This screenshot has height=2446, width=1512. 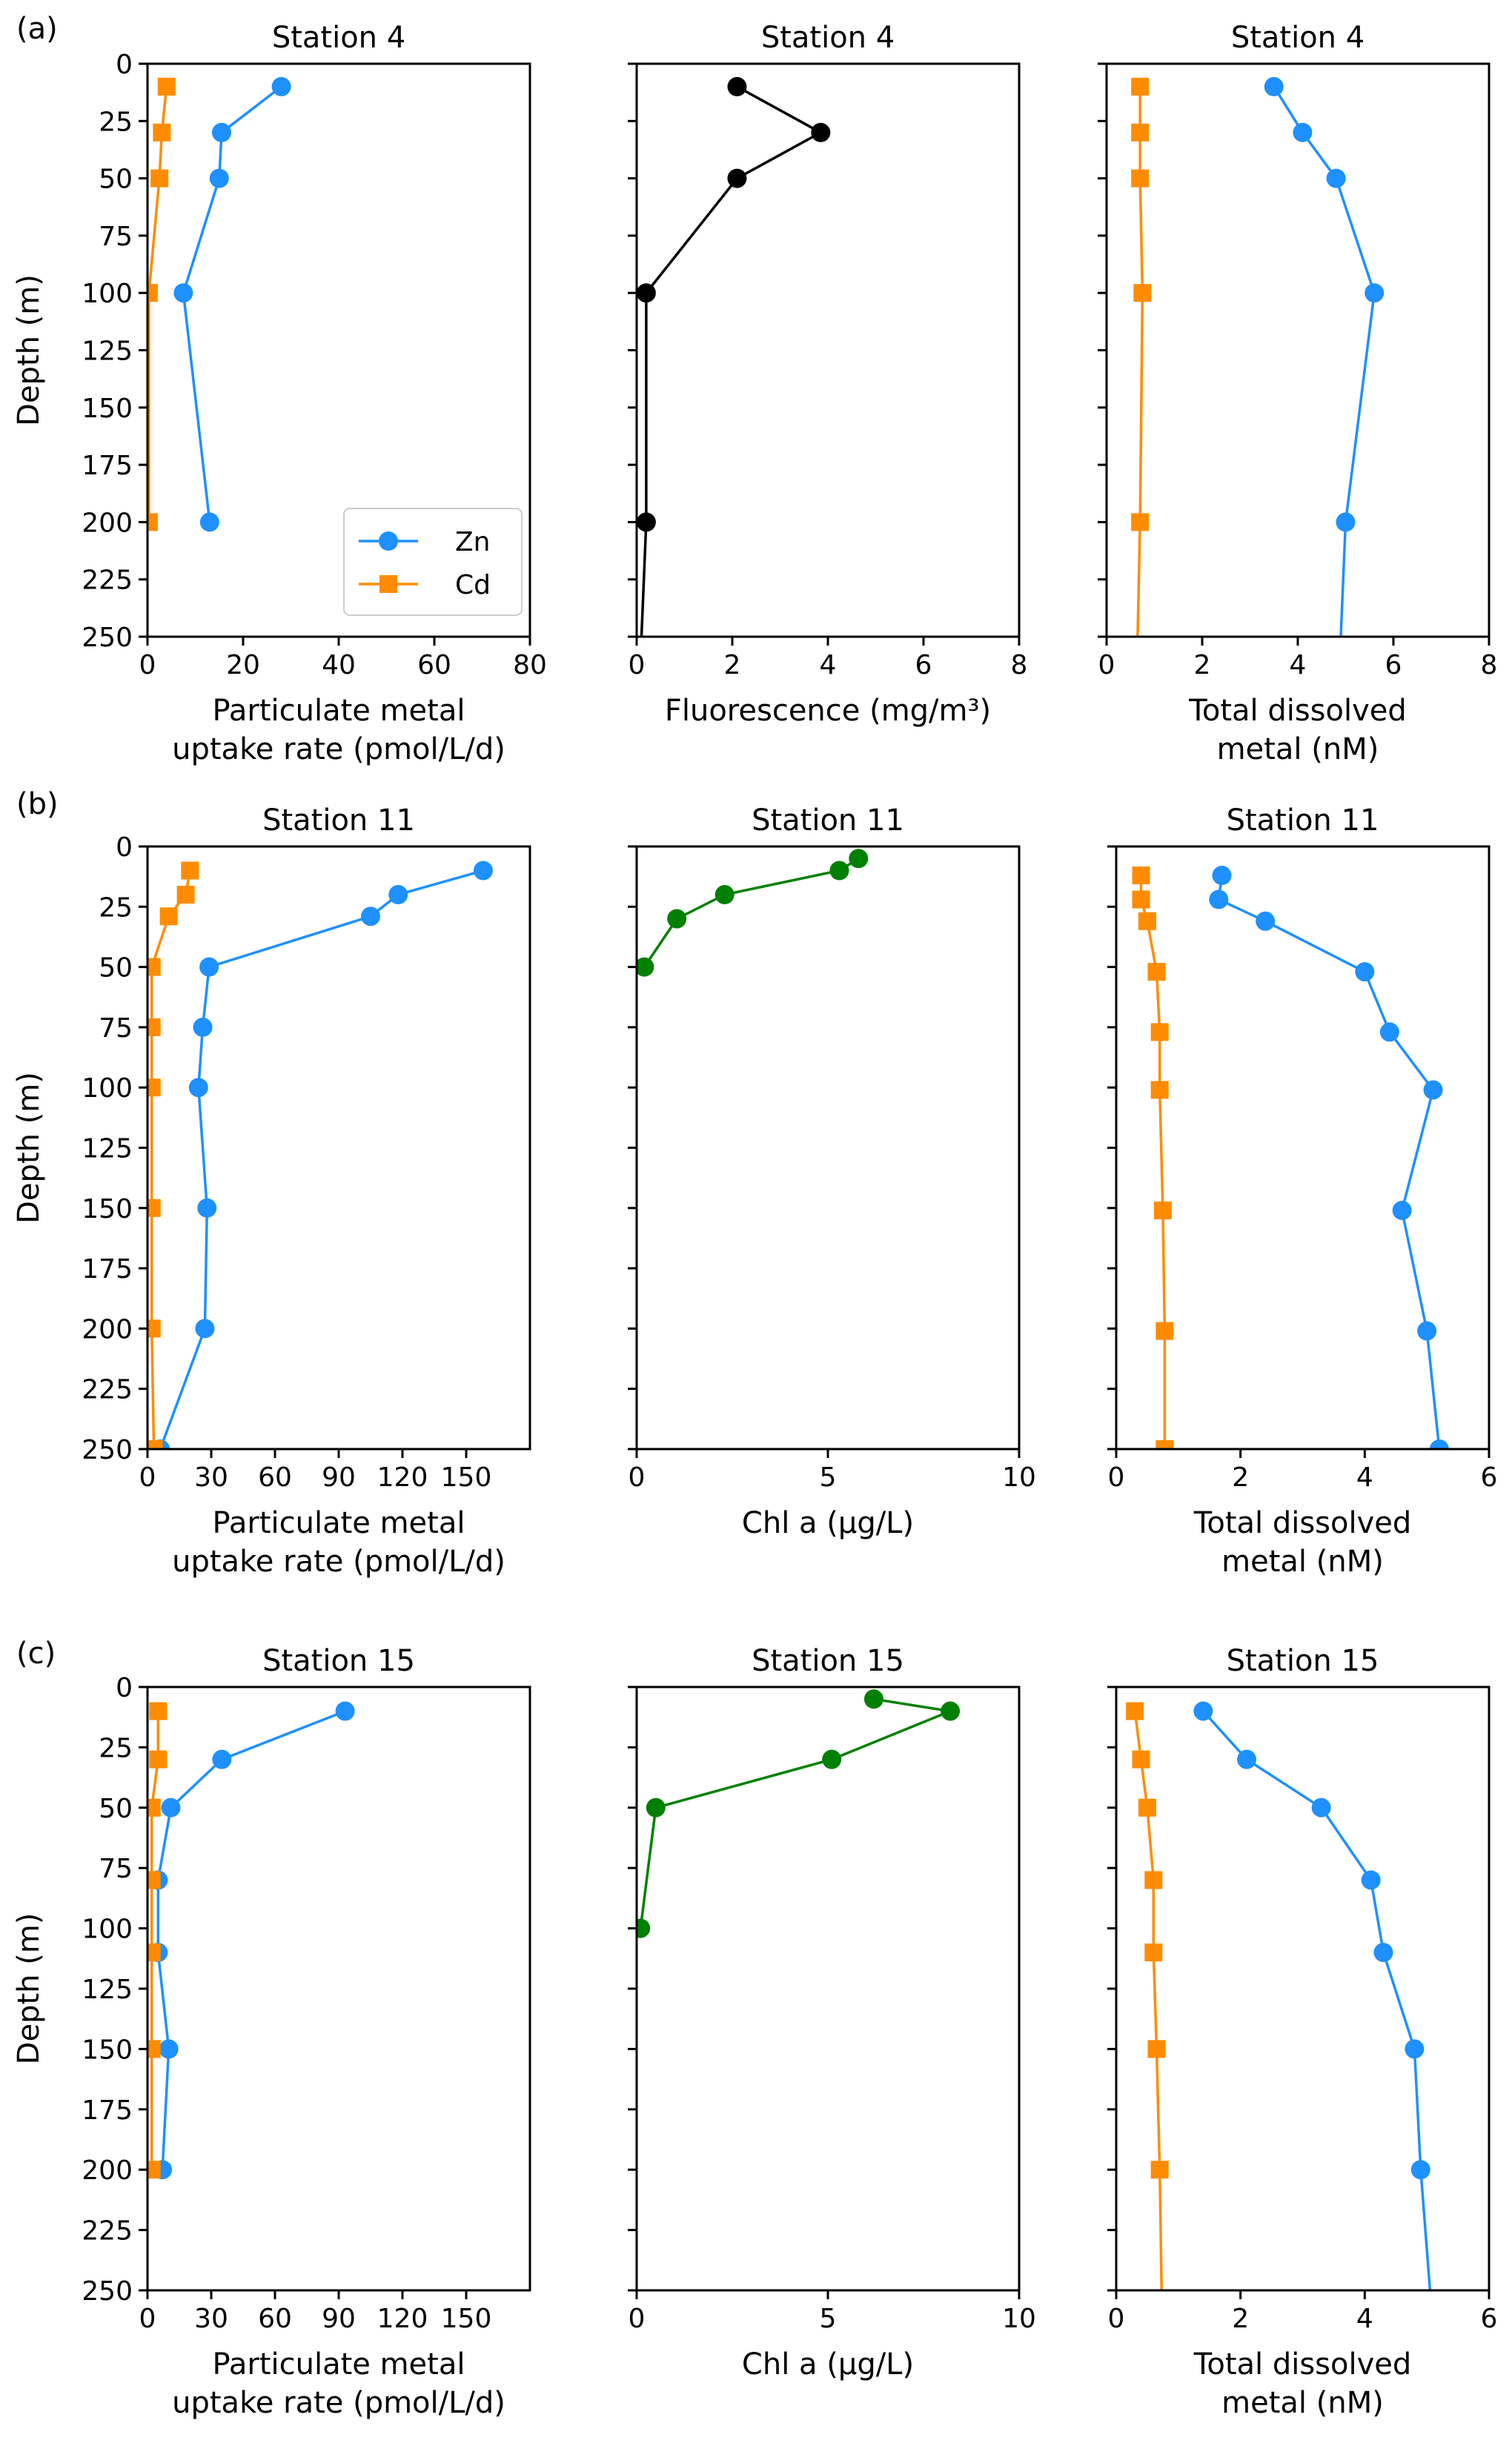 What do you see at coordinates (389, 541) in the screenshot?
I see `legend-marker` at bounding box center [389, 541].